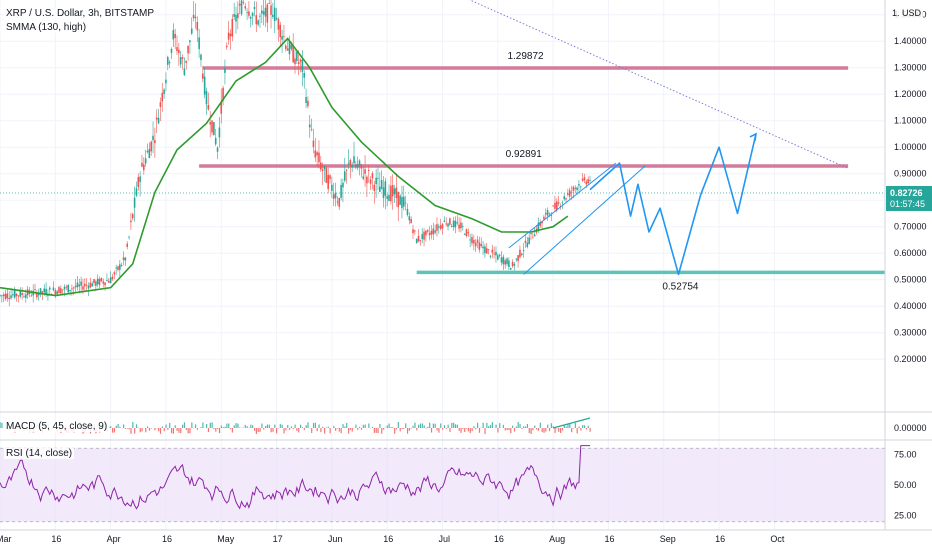  I want to click on rsi-legend: RSI (14, close), so click(39, 453).